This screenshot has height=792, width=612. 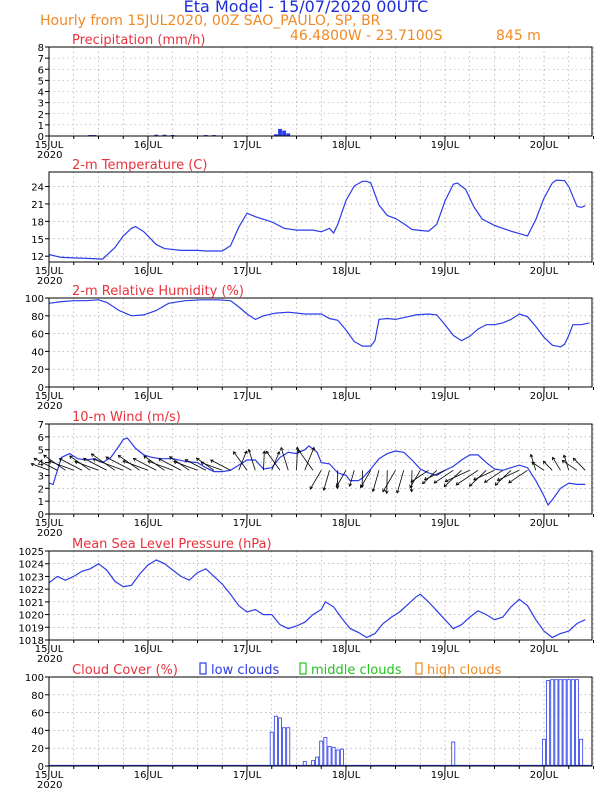 What do you see at coordinates (445, 396) in the screenshot?
I see `x-day-label: 19JUL` at bounding box center [445, 396].